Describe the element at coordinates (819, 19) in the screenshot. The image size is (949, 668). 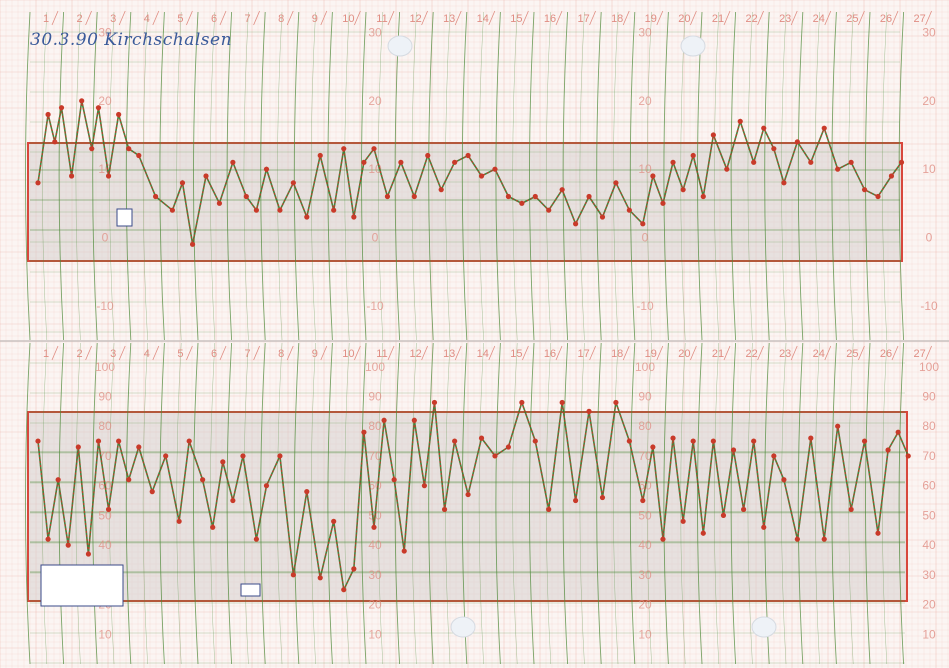
I see `temperature-x-label: 24` at that location.